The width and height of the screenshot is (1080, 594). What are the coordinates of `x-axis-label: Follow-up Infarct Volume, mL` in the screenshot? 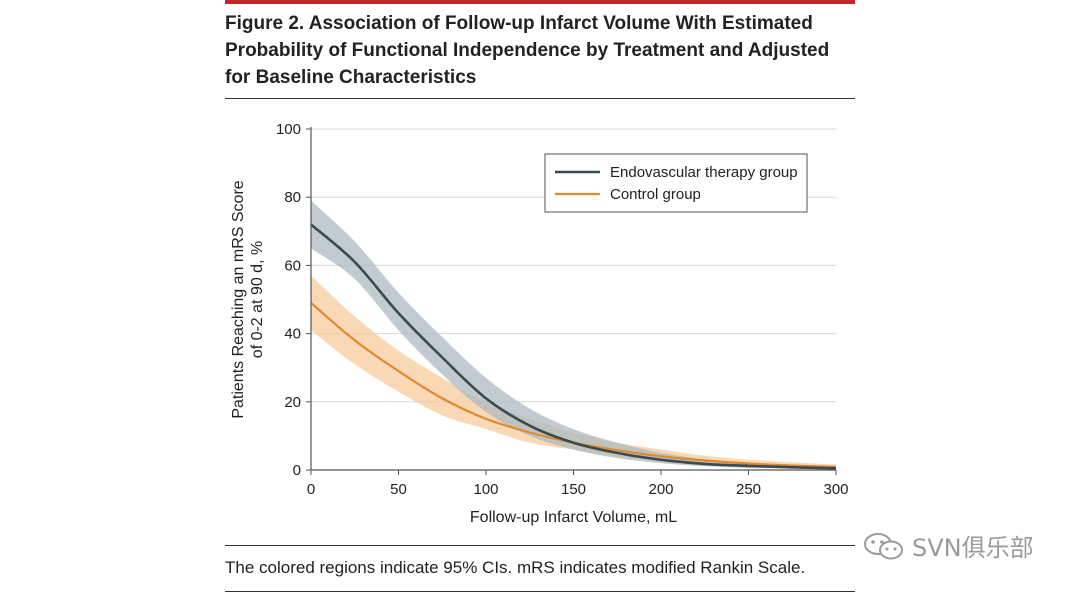 It's located at (573, 517).